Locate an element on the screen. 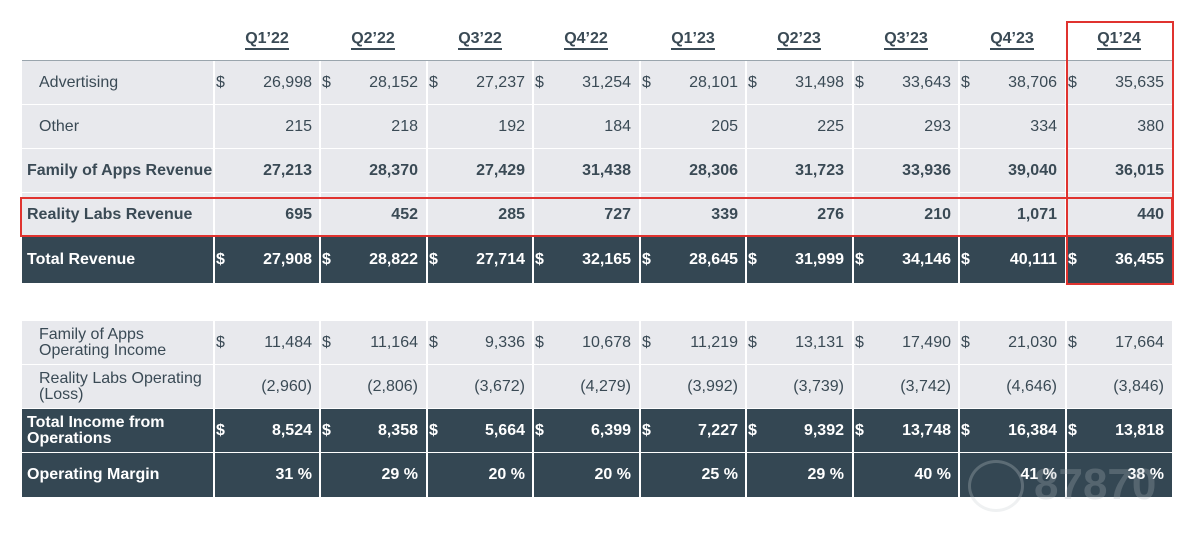  table-cell: $34,146 is located at coordinates (906, 260).